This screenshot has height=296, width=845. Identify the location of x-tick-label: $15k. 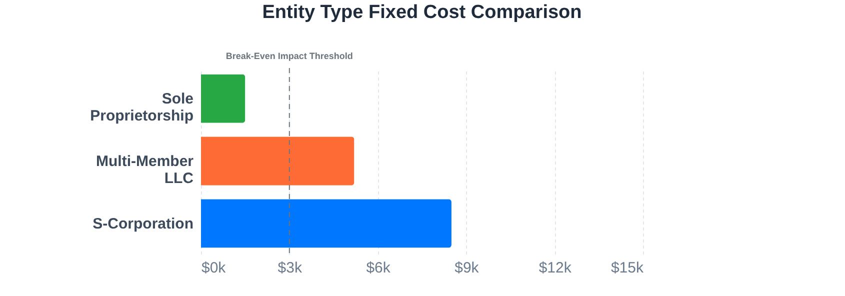
(627, 268).